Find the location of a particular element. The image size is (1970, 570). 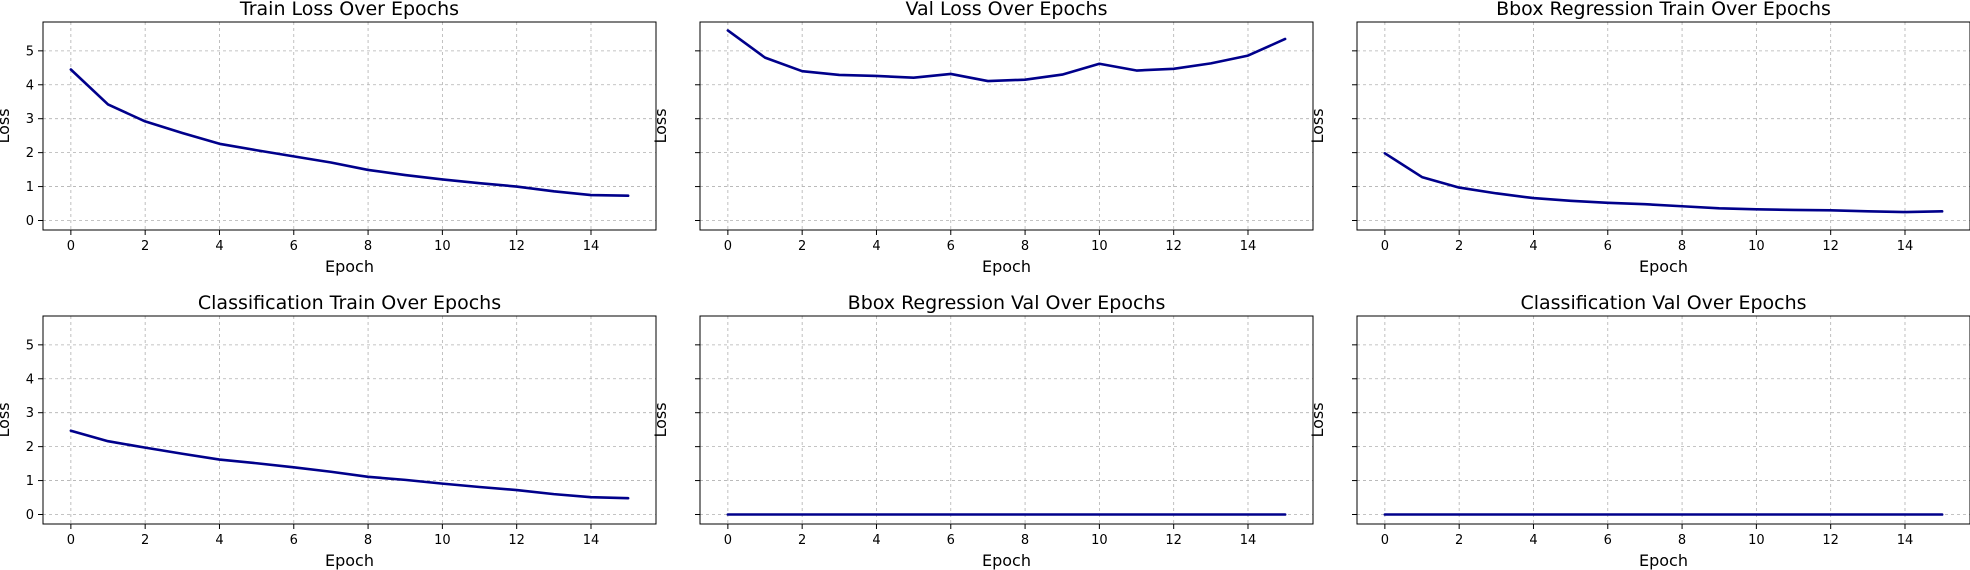

subplot-title: Classification Train Over Epochs is located at coordinates (349, 303).